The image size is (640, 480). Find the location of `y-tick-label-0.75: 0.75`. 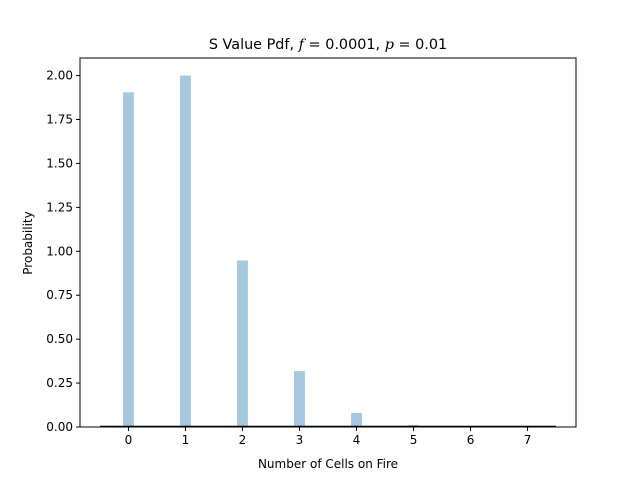

y-tick-label-0.75: 0.75 is located at coordinates (59, 295).